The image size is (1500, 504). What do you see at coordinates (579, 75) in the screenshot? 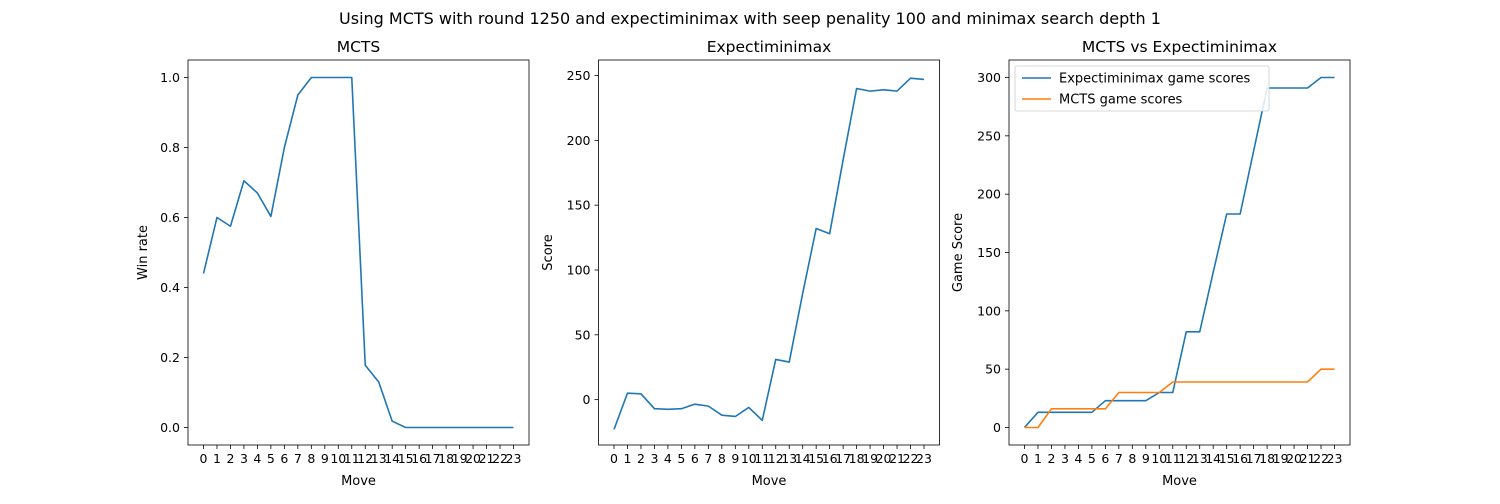
I see `y-tick-label: 250` at bounding box center [579, 75].